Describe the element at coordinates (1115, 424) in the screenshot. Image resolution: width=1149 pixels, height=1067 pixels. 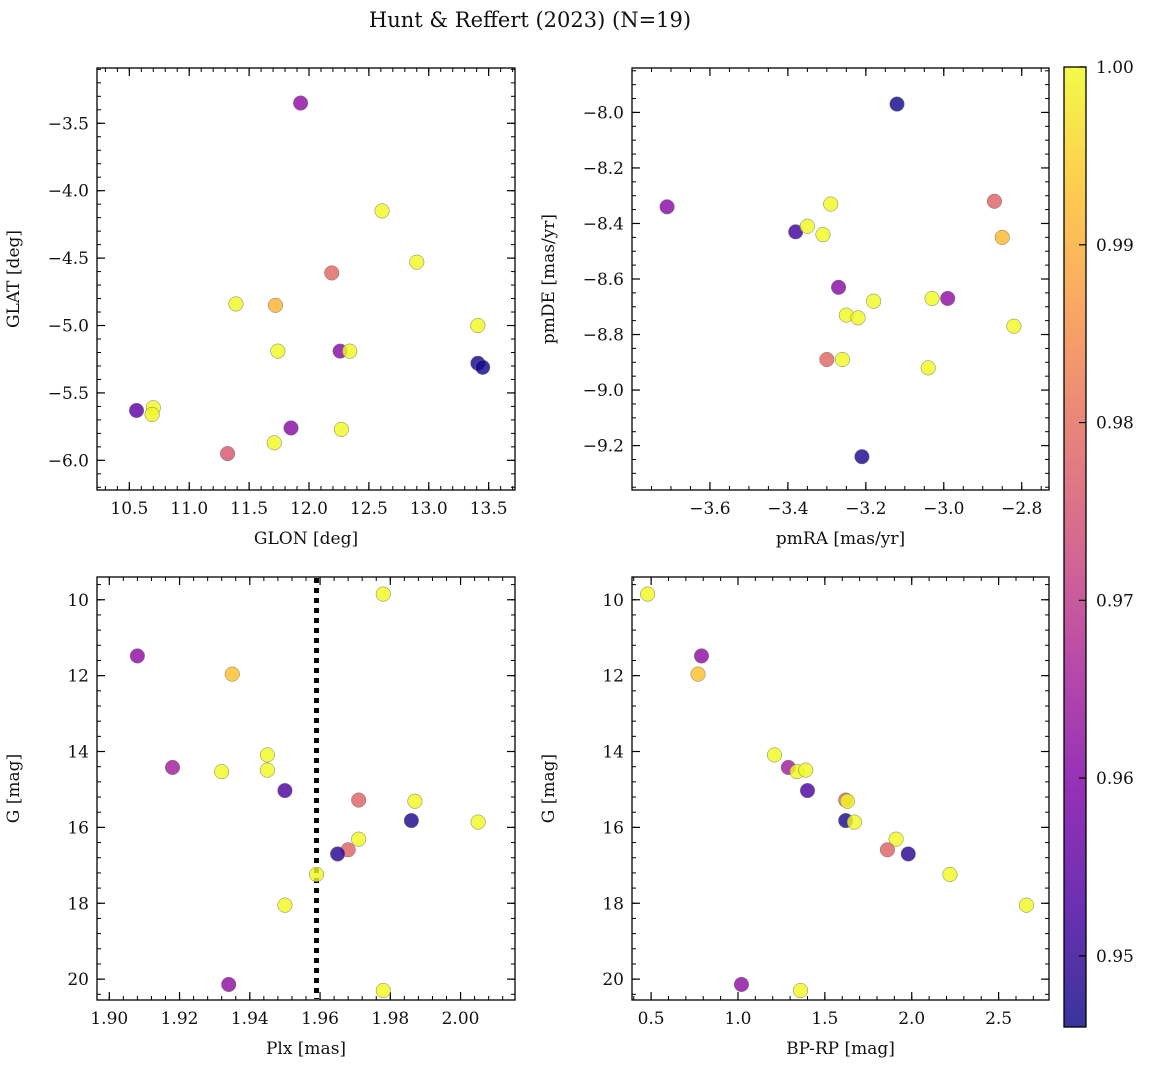
I see `colorbar-tick-label: 0.98` at that location.